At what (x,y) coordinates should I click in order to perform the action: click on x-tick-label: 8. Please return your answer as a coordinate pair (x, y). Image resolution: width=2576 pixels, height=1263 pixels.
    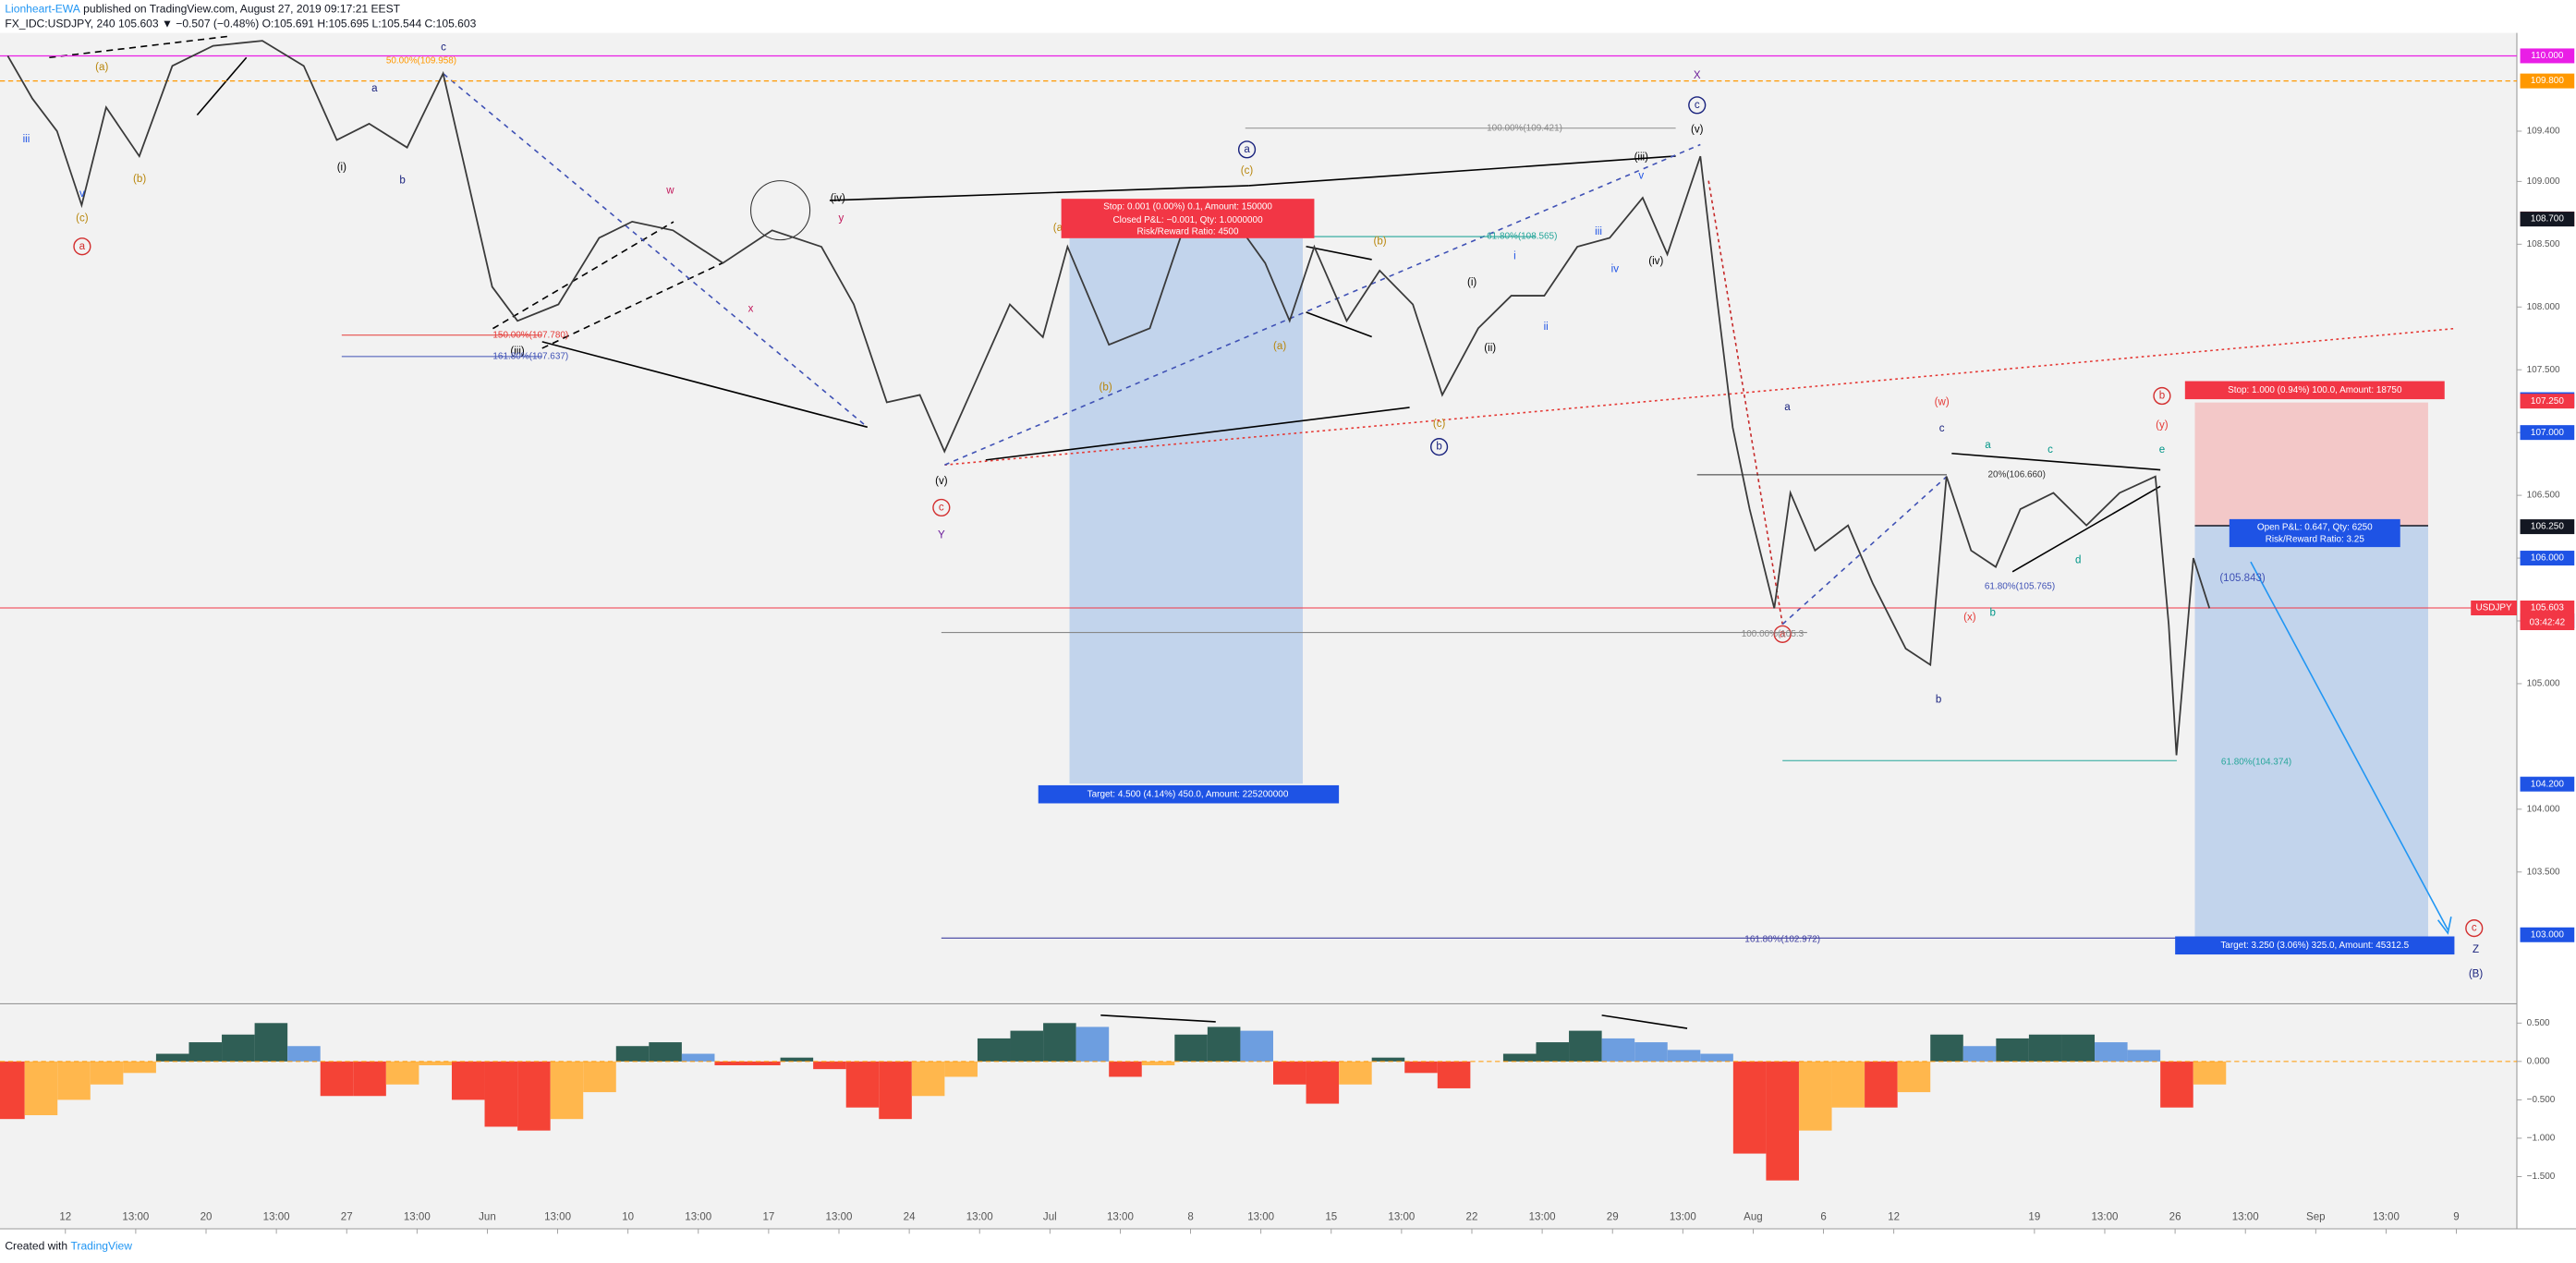
    Looking at the image, I should click on (1190, 1217).